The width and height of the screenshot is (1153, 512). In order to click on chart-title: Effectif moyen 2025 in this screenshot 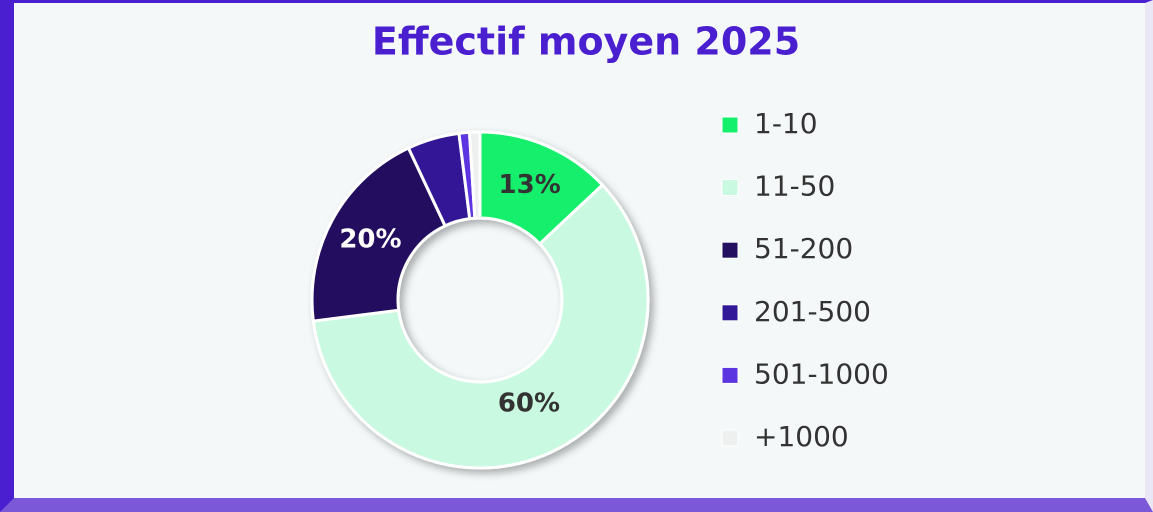, I will do `click(586, 42)`.